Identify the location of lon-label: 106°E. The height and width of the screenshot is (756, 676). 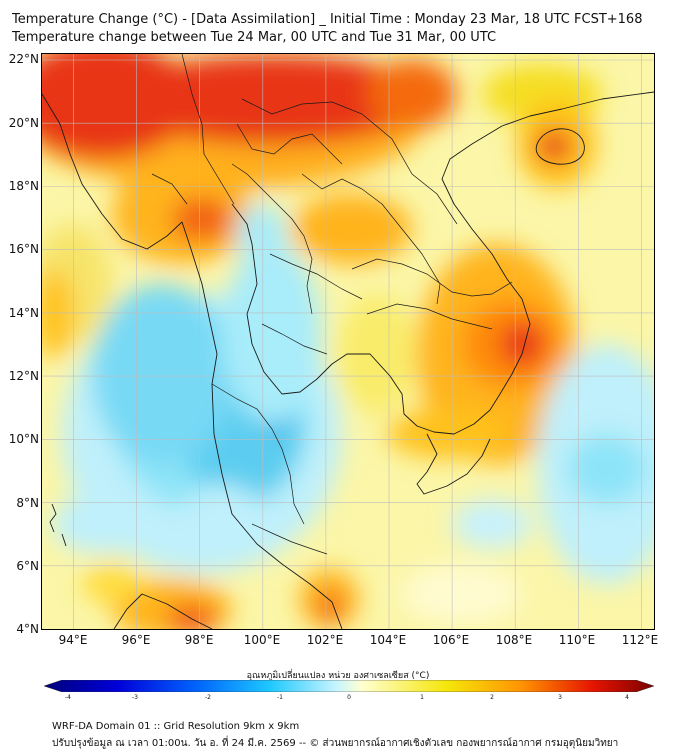
(451, 640).